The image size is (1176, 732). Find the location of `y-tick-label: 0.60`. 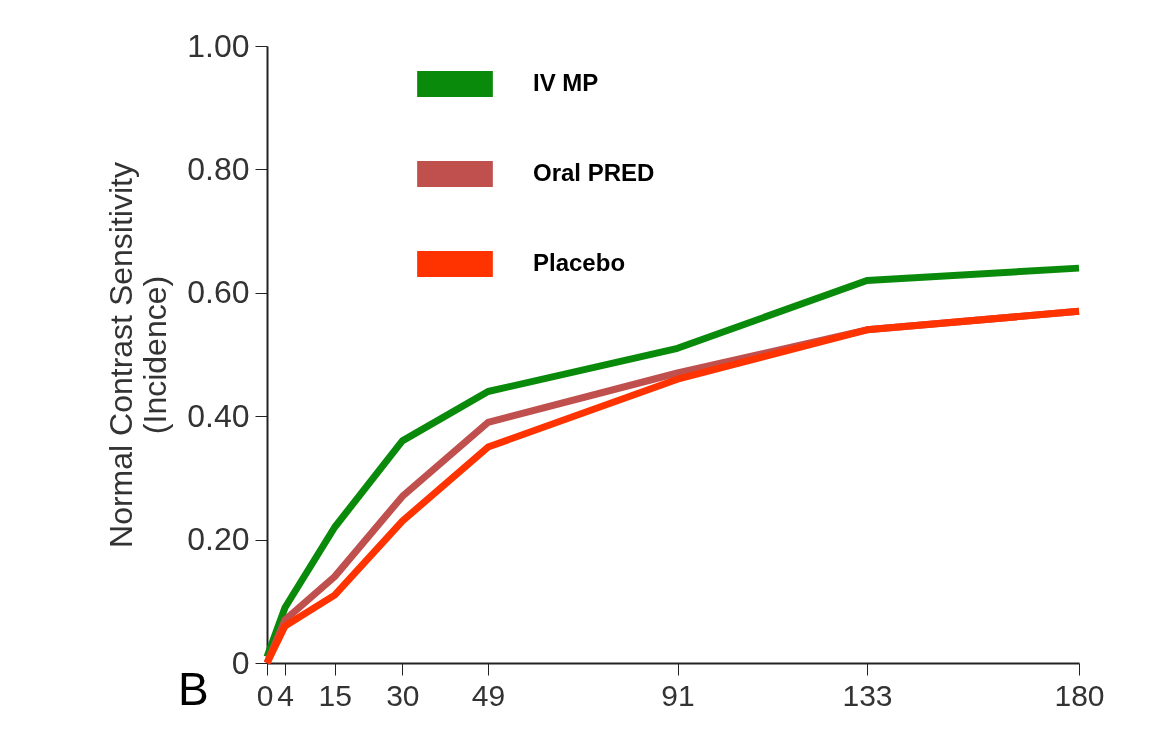

y-tick-label: 0.60 is located at coordinates (218, 292).